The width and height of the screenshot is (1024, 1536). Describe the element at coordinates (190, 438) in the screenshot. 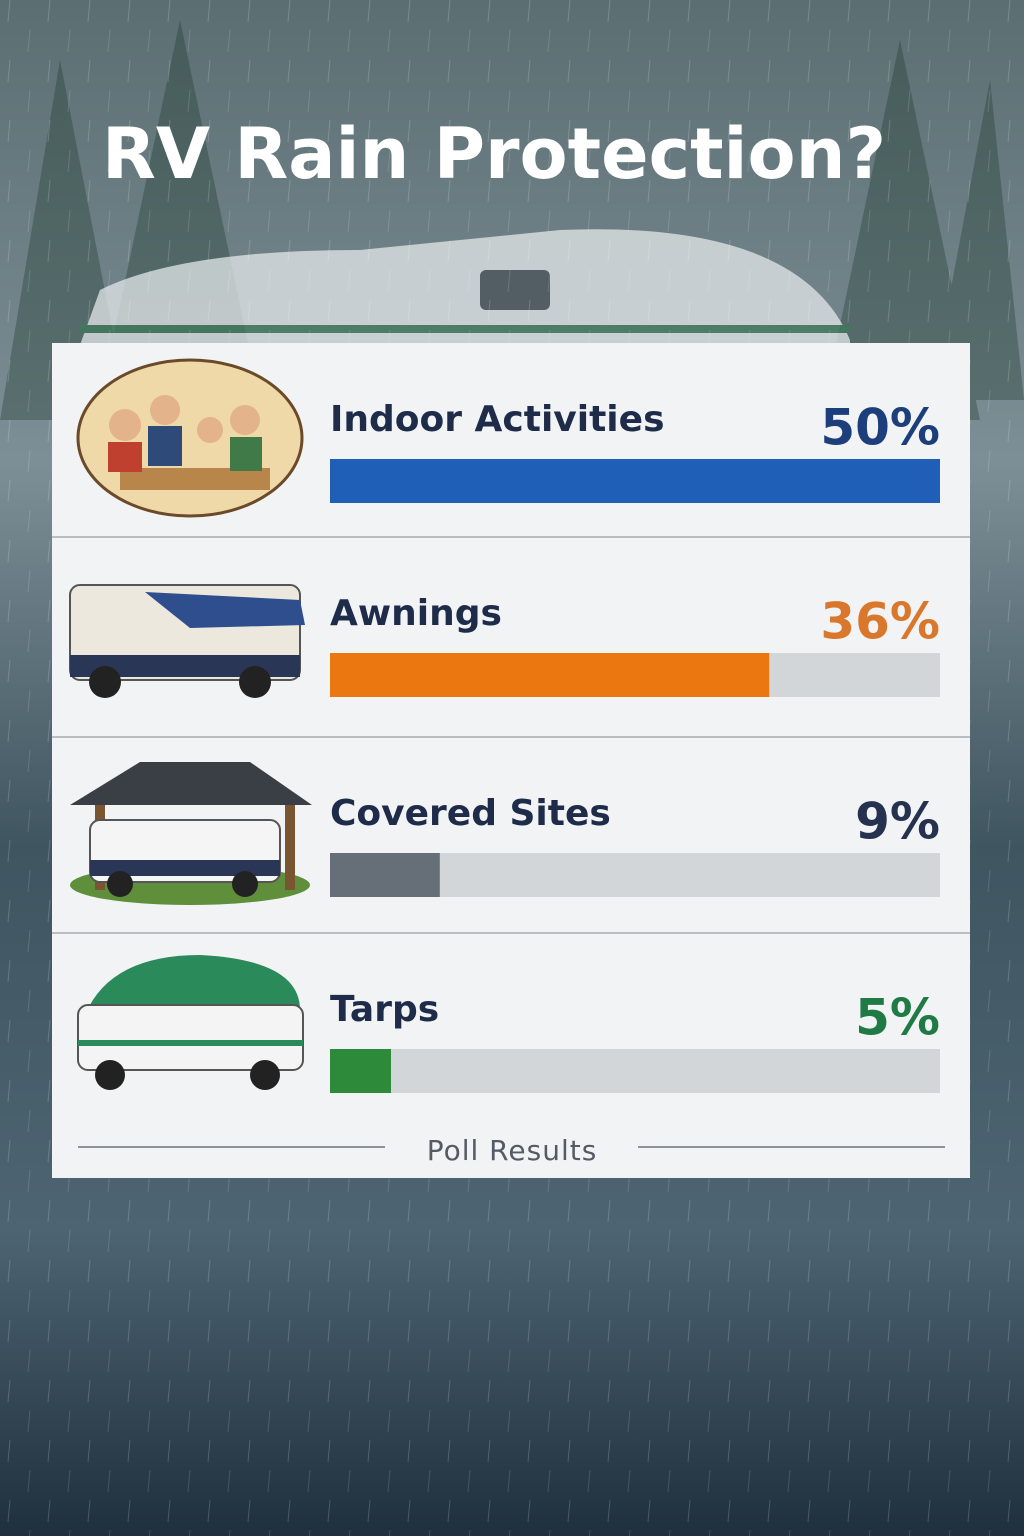

I see `icon-indoor` at that location.